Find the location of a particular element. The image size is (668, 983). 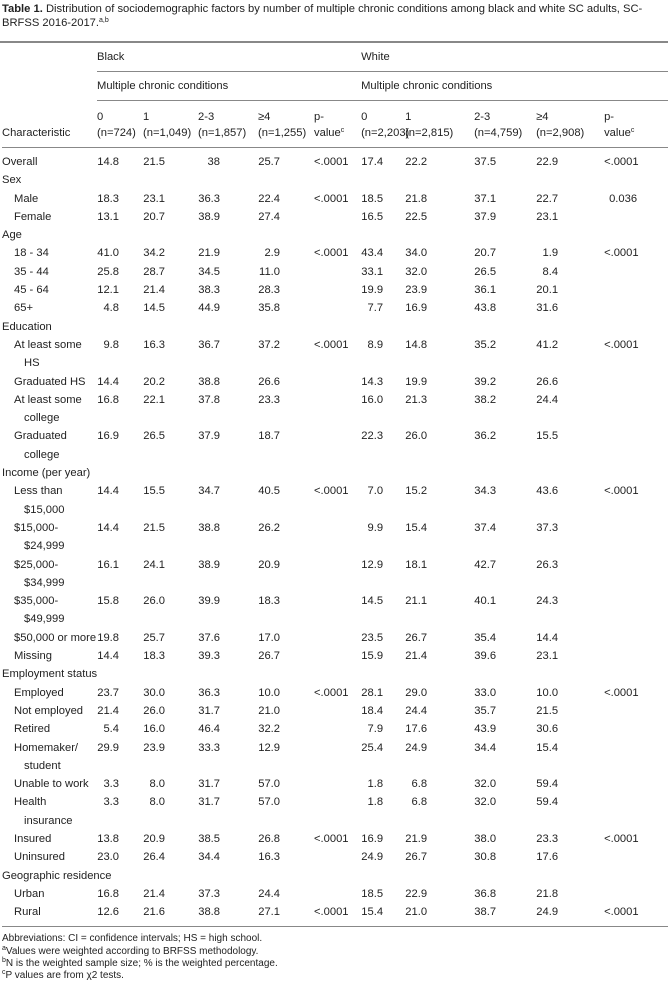

value-cell: 8.0 is located at coordinates (157, 784).